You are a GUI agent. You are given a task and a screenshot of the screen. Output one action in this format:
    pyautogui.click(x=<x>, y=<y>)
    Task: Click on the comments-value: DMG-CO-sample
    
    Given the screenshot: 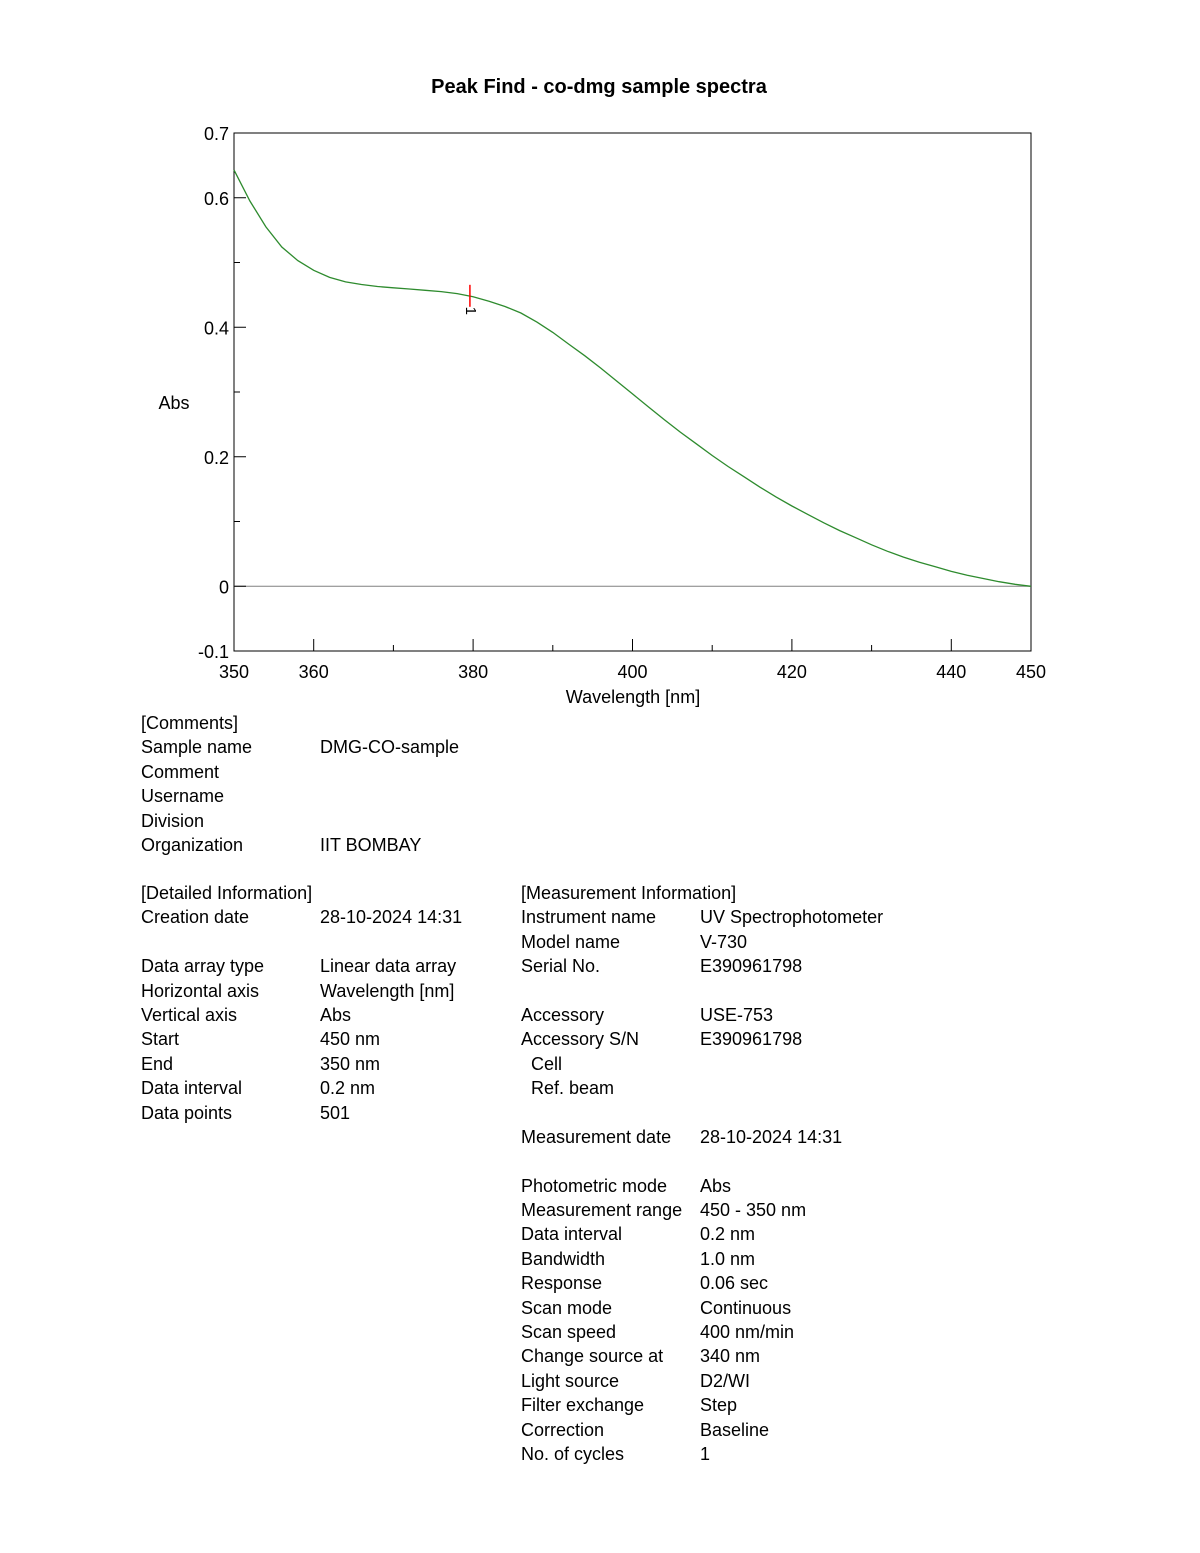 What is the action you would take?
    pyautogui.click(x=390, y=747)
    